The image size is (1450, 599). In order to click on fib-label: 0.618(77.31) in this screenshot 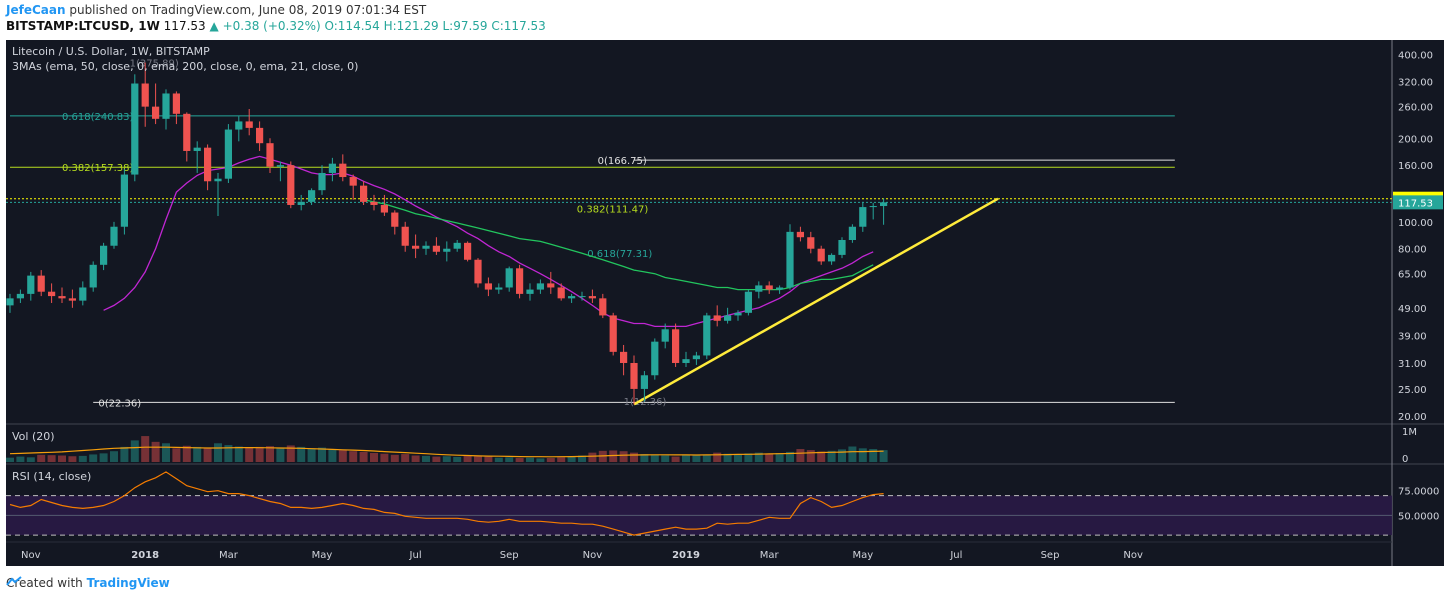, I will do `click(619, 254)`.